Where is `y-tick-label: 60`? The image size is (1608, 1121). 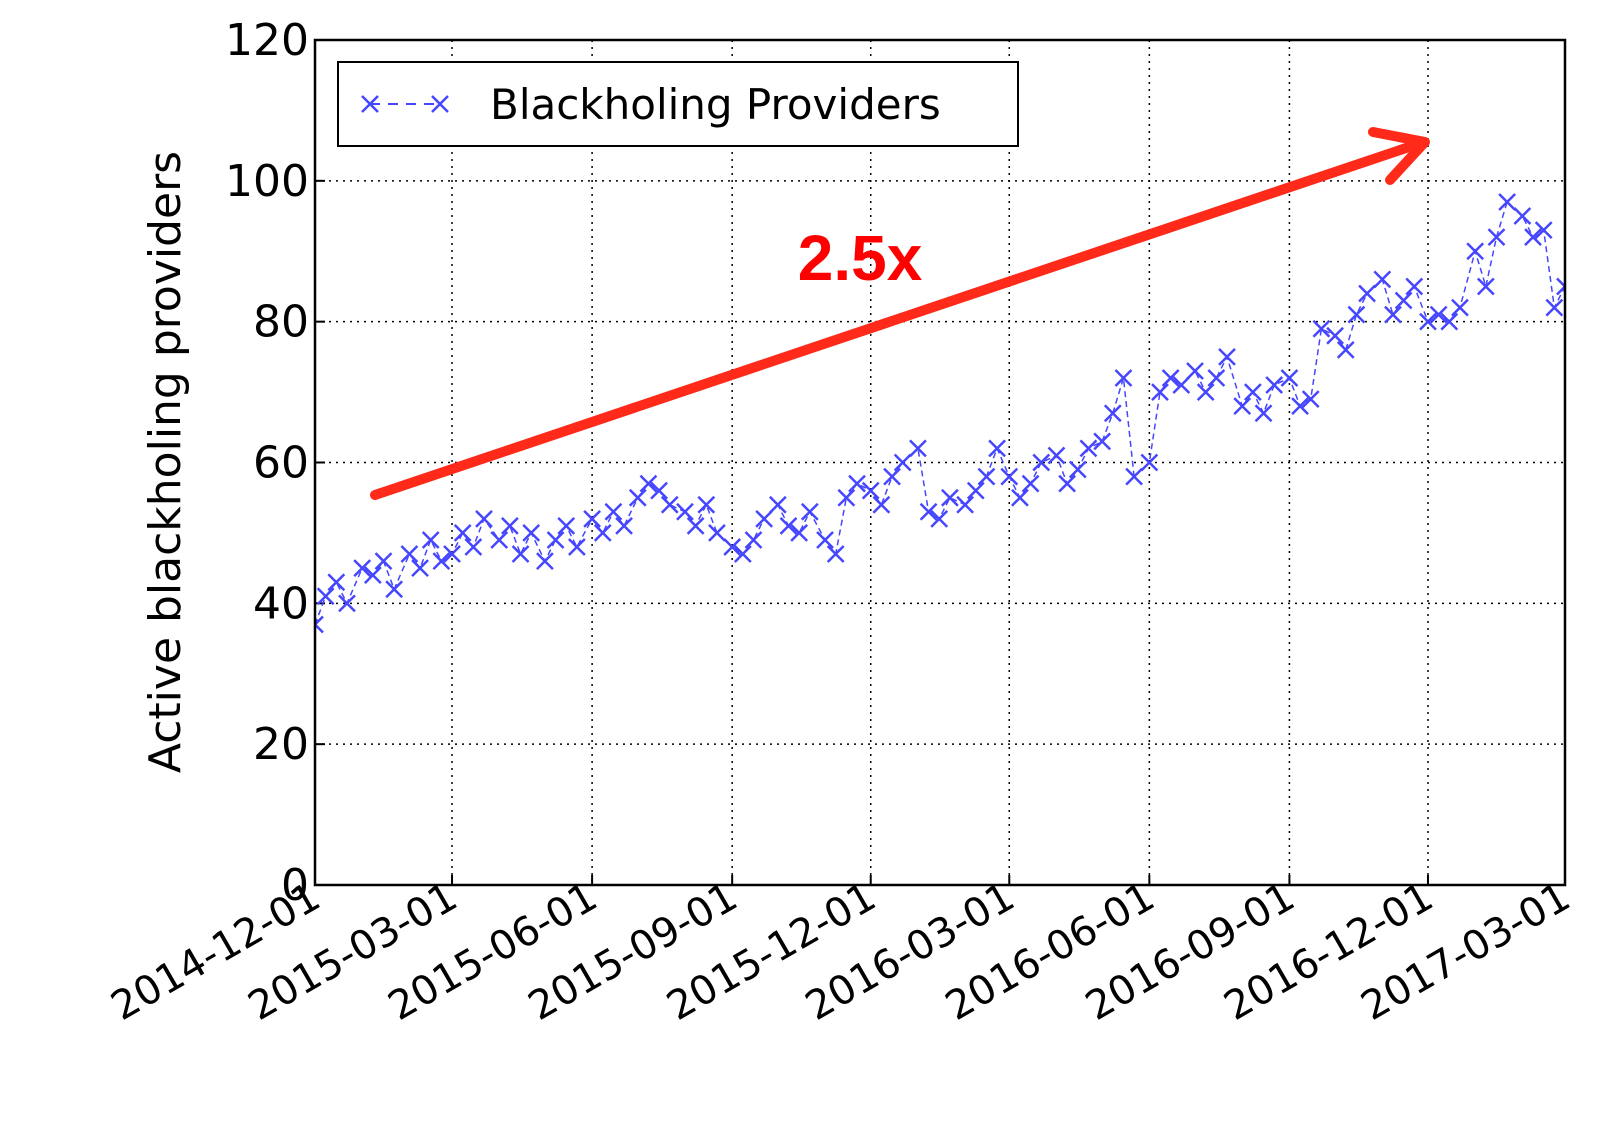 y-tick-label: 60 is located at coordinates (281, 463).